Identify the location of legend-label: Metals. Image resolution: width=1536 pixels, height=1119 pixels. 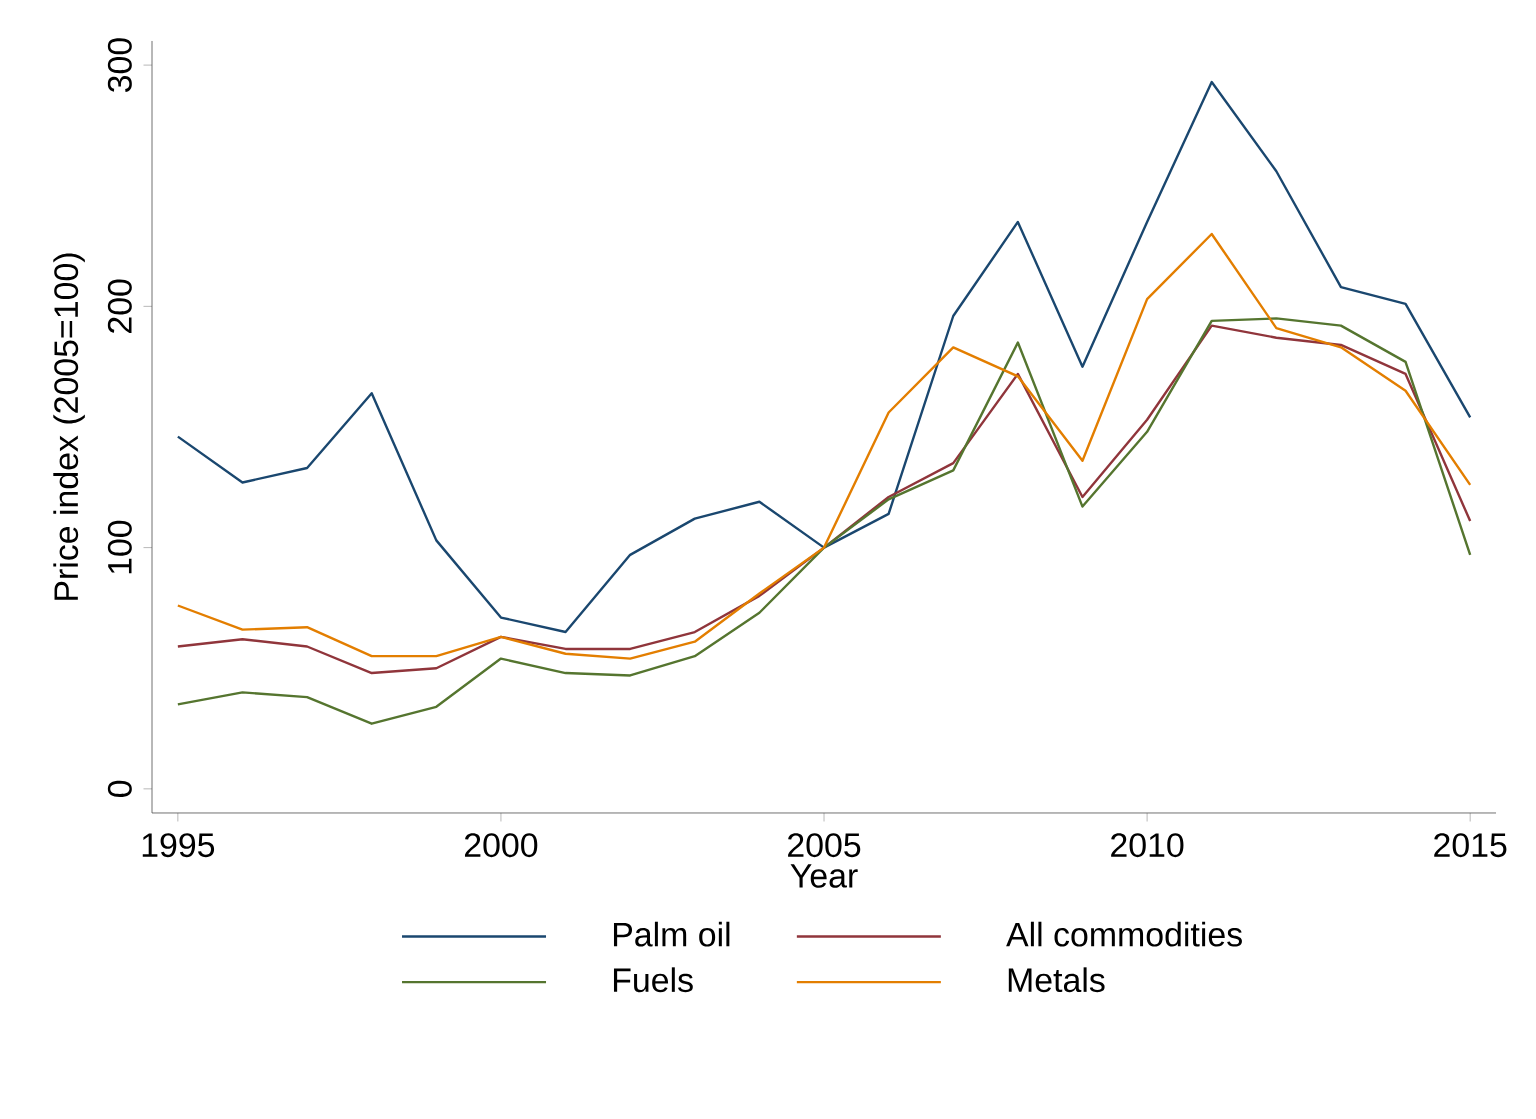
(1056, 980).